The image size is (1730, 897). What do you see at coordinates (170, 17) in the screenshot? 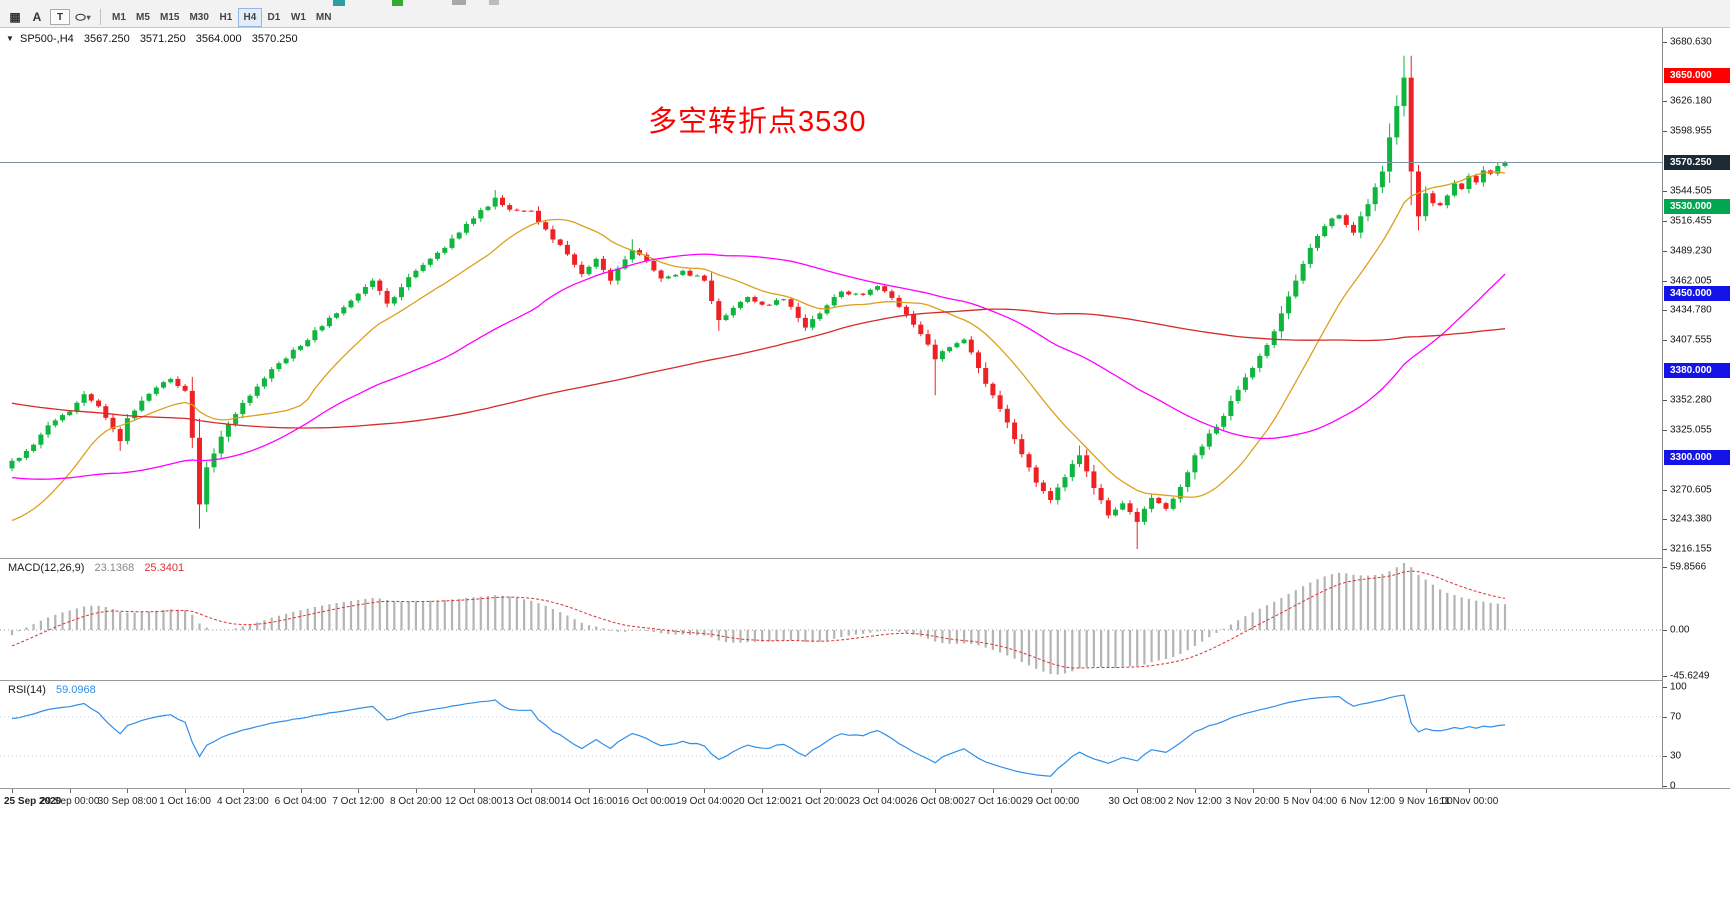
I see `timeframe-button-m15: M15` at bounding box center [170, 17].